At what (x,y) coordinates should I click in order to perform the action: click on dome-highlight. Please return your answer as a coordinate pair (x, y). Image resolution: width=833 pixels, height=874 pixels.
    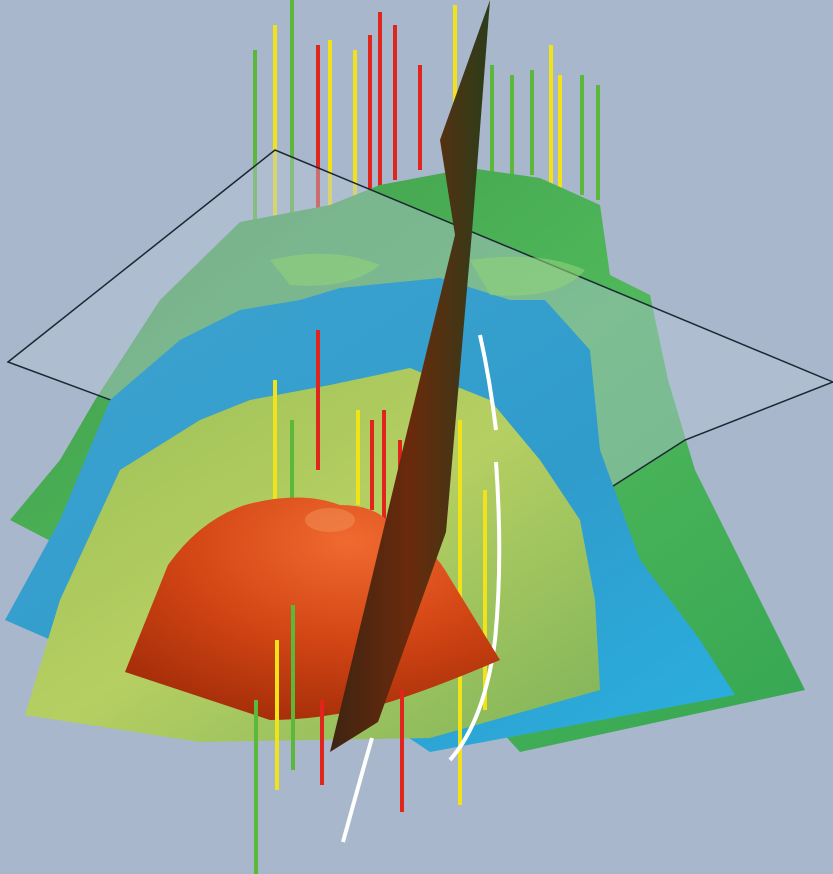
    Looking at the image, I should click on (330, 520).